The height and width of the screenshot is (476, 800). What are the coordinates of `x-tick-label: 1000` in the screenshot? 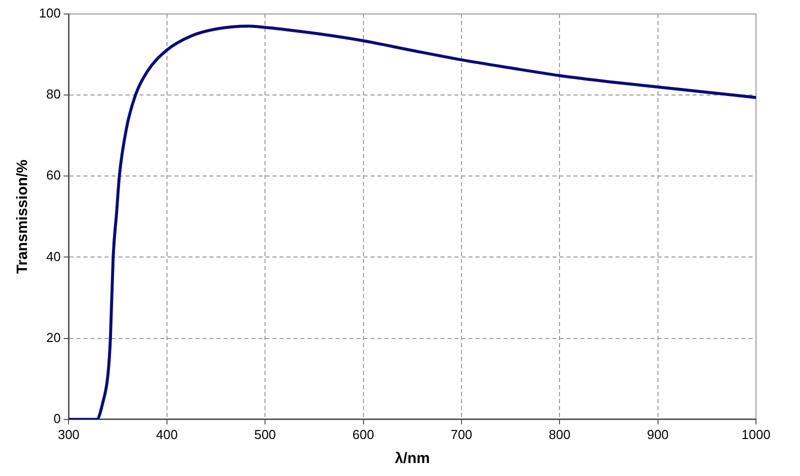 It's located at (756, 434).